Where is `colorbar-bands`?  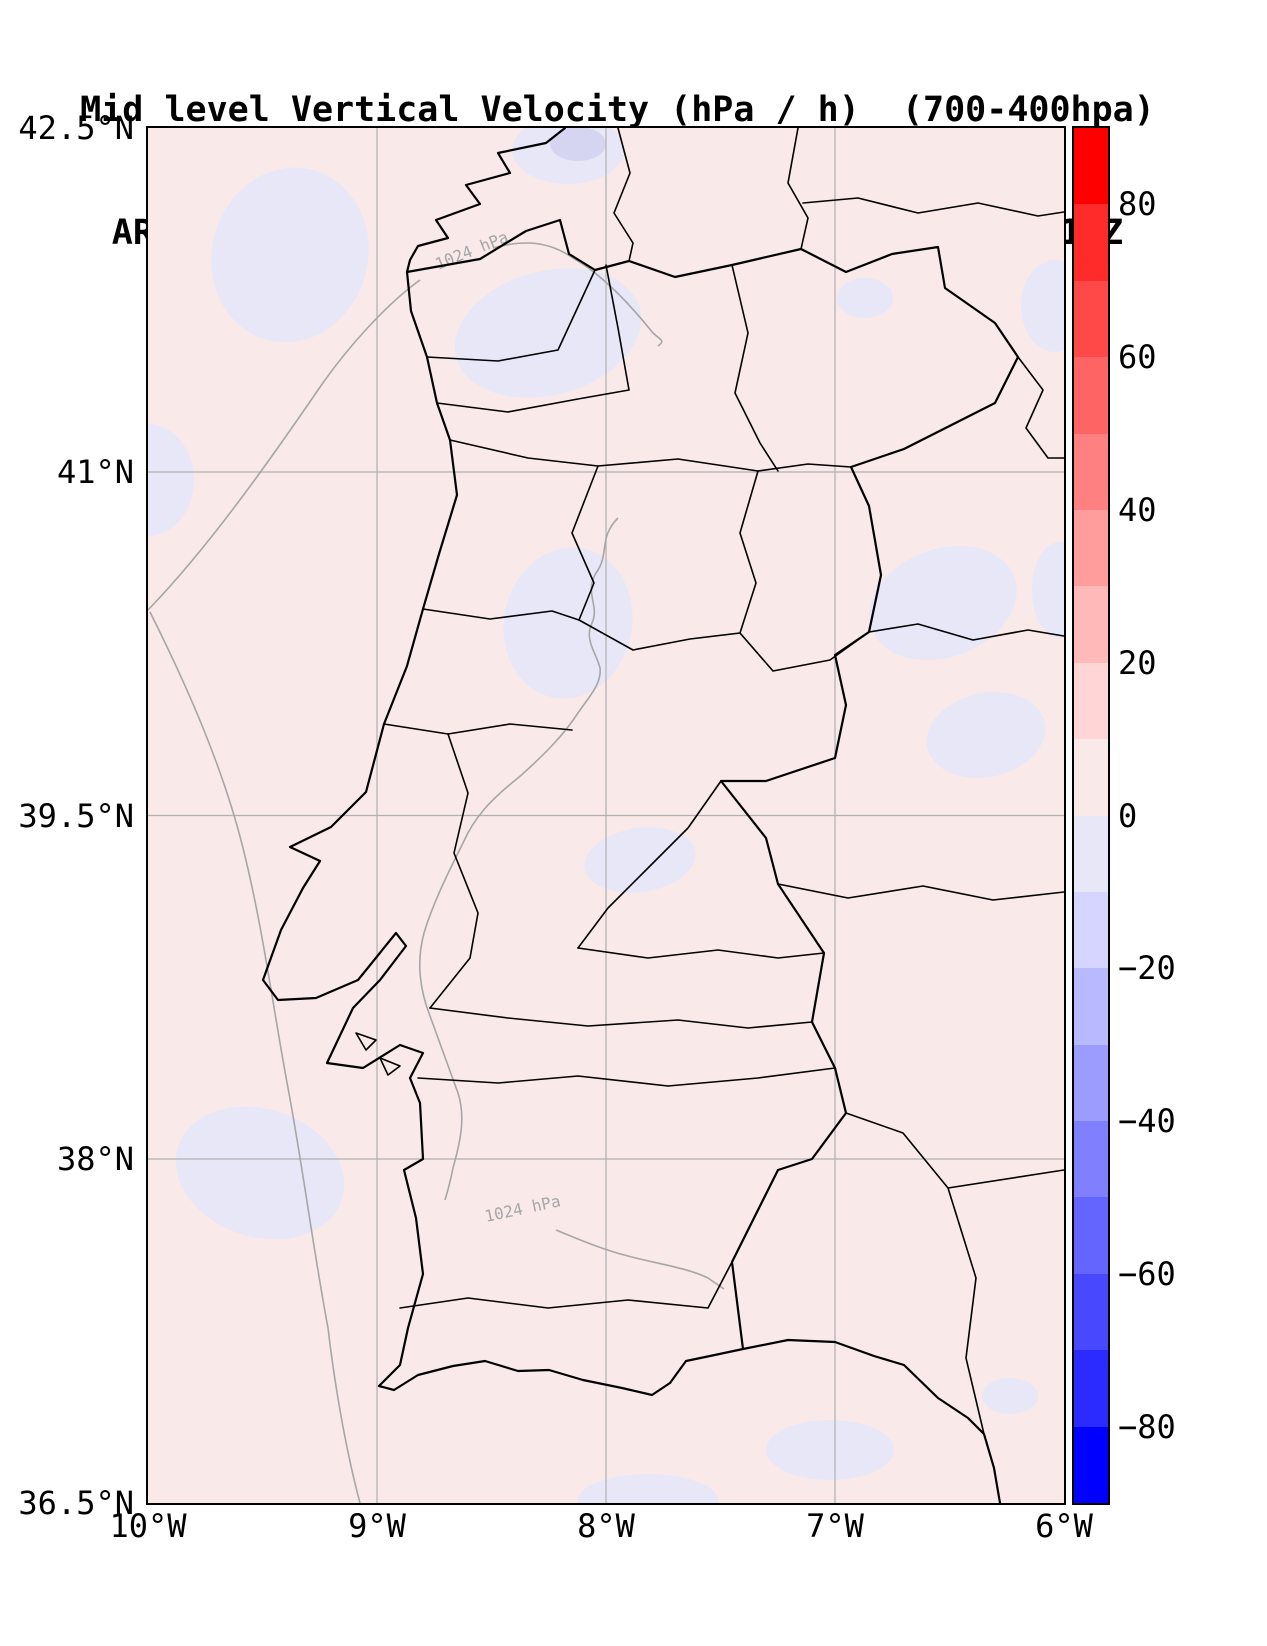 colorbar-bands is located at coordinates (1091, 816).